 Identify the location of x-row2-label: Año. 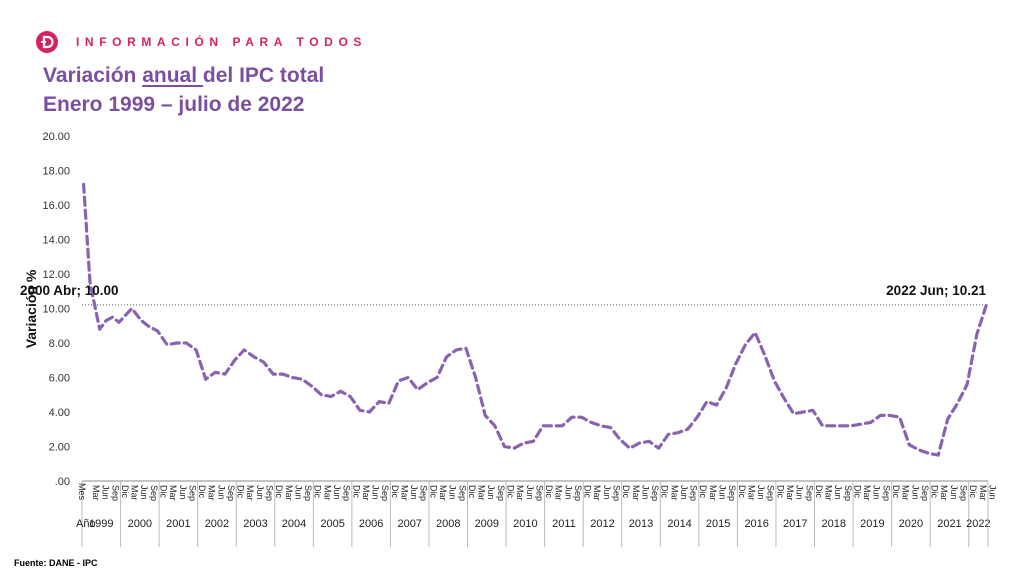
(86, 524).